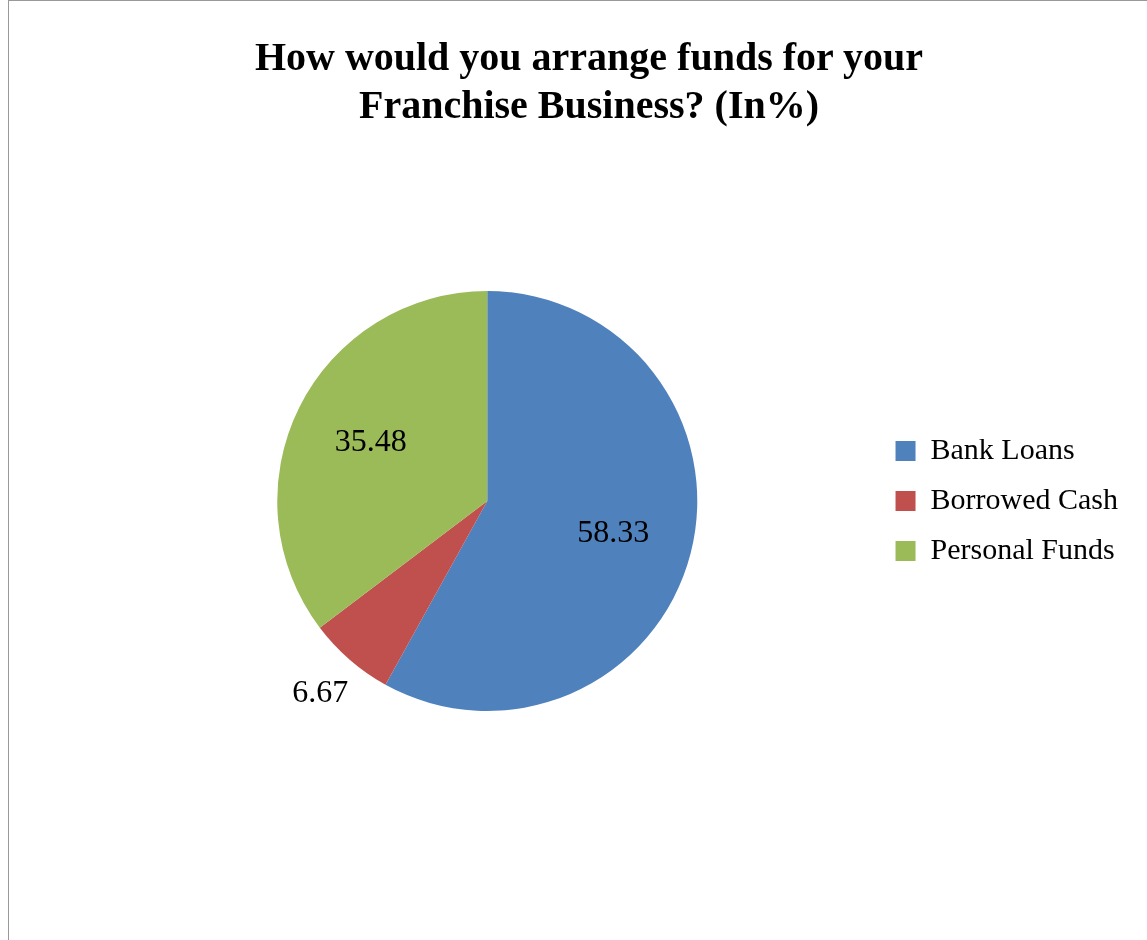  Describe the element at coordinates (1002, 448) in the screenshot. I see `legend-label: Bank Loans` at that location.